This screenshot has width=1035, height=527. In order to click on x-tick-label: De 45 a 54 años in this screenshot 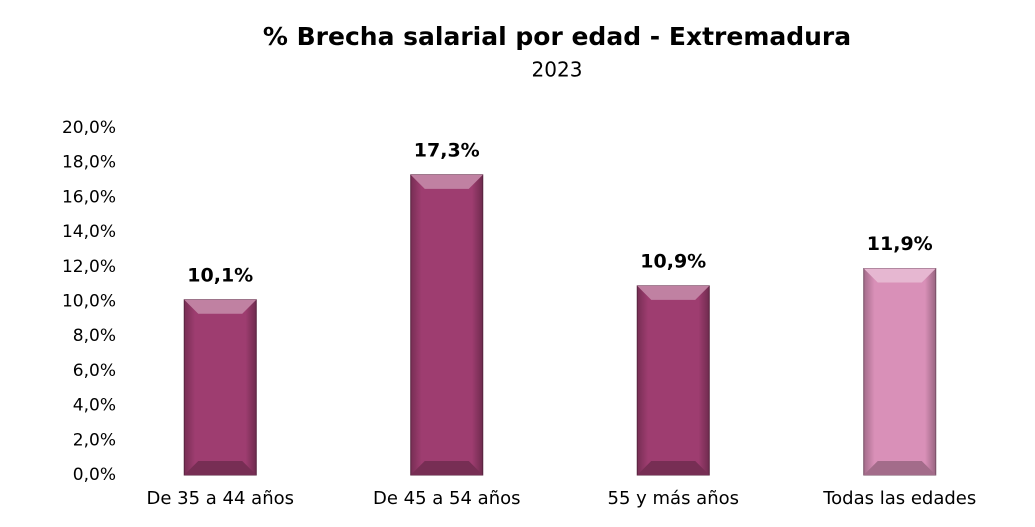, I will do `click(447, 498)`.